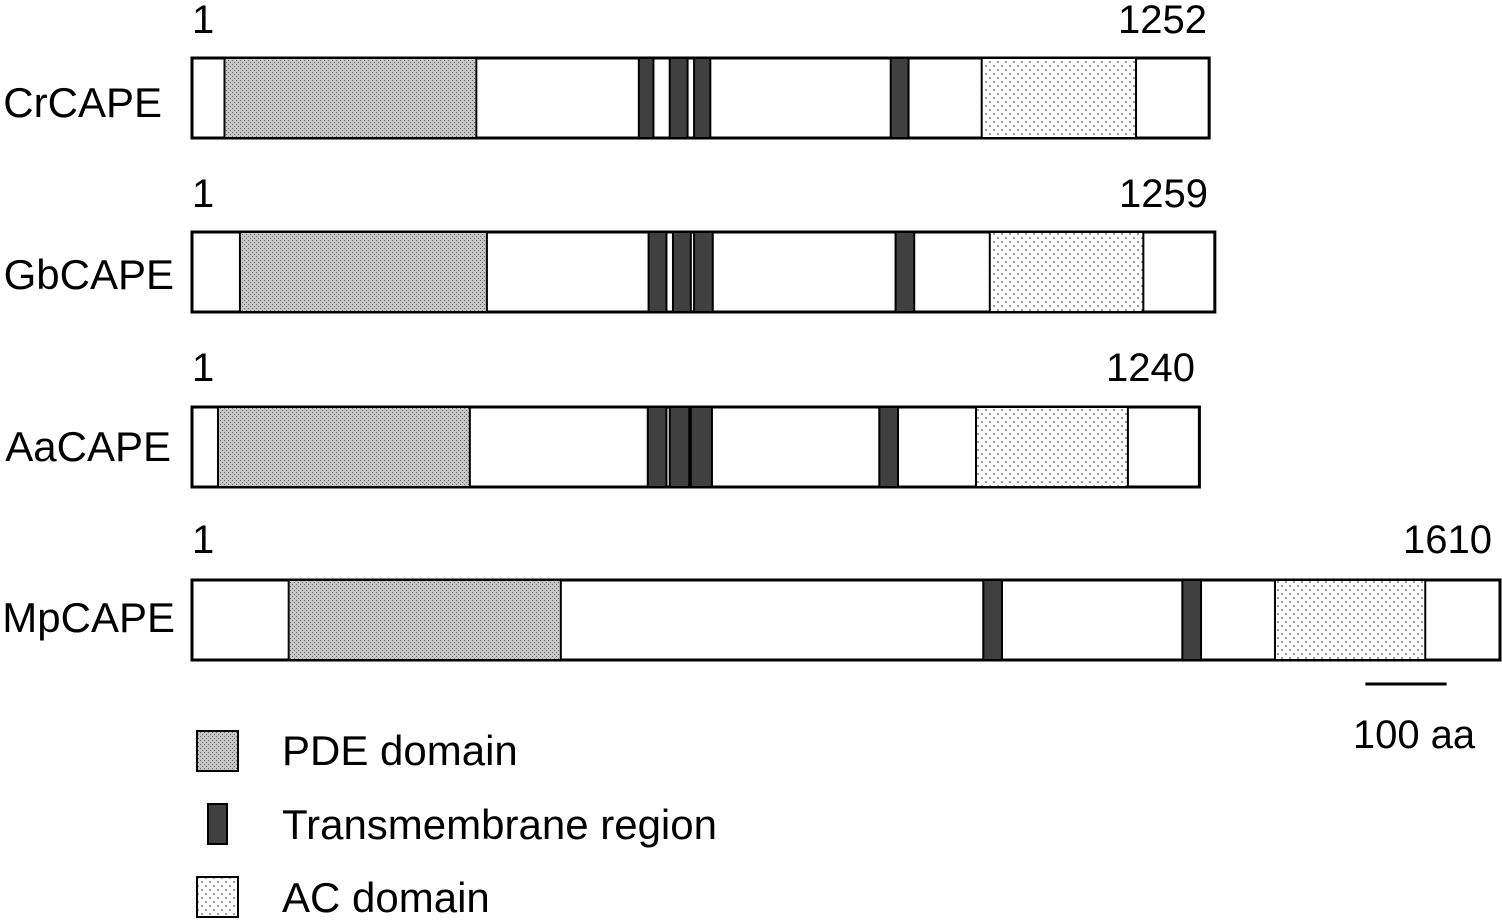 This screenshot has width=1502, height=920. What do you see at coordinates (88, 617) in the screenshot?
I see `protein-name: MpCAPE` at bounding box center [88, 617].